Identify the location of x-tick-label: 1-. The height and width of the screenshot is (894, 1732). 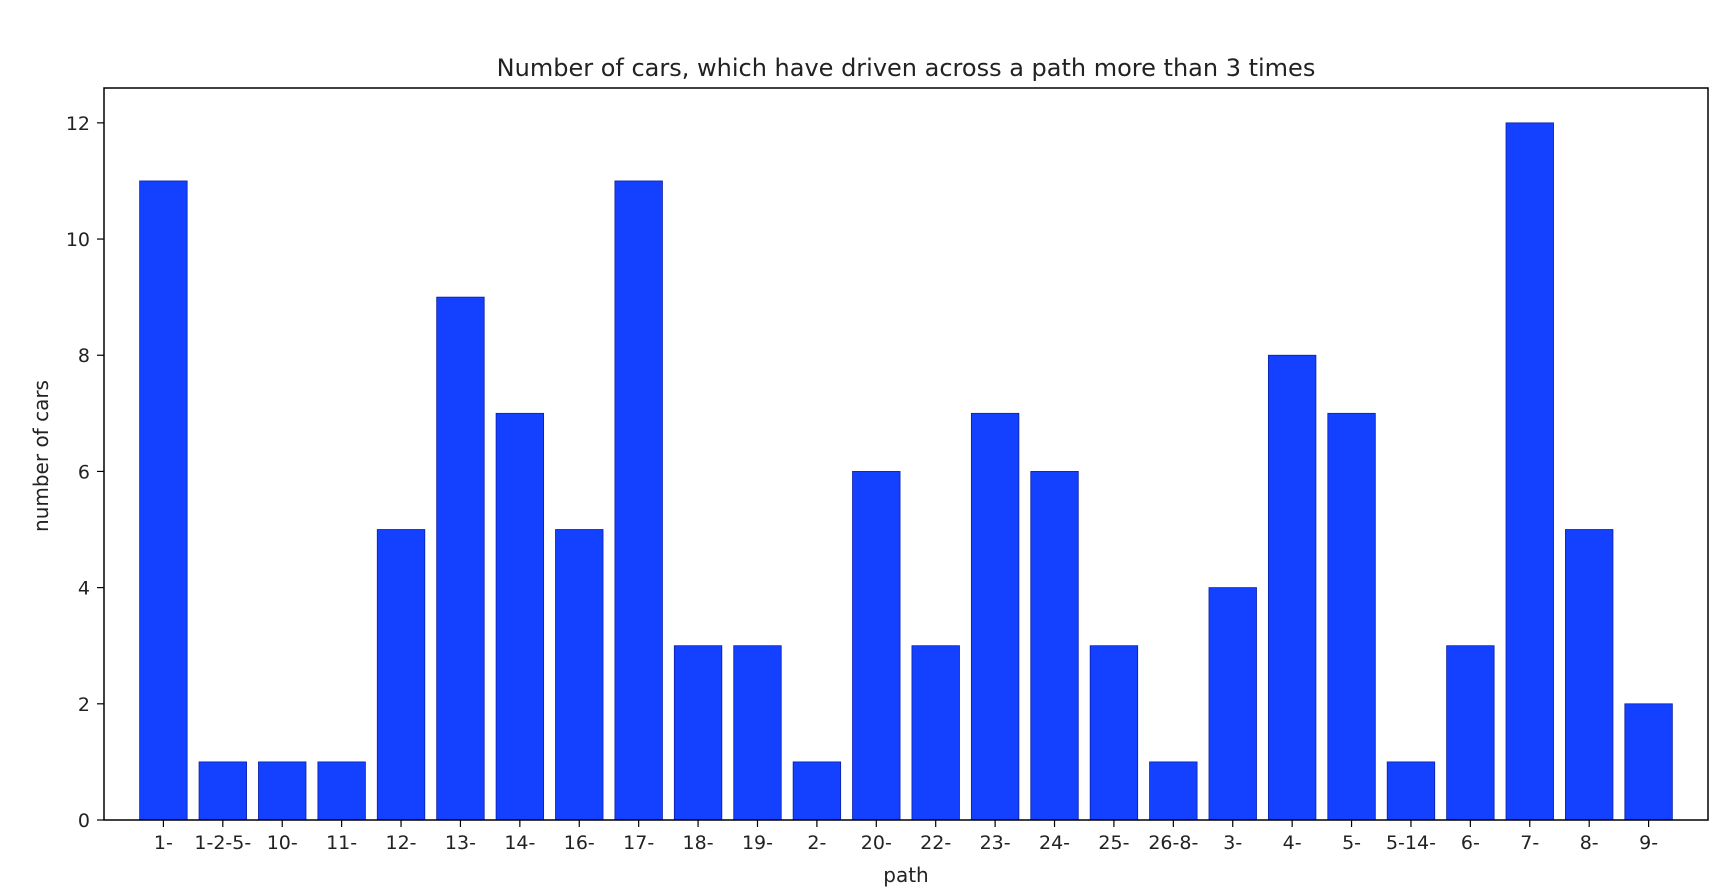
(163, 843).